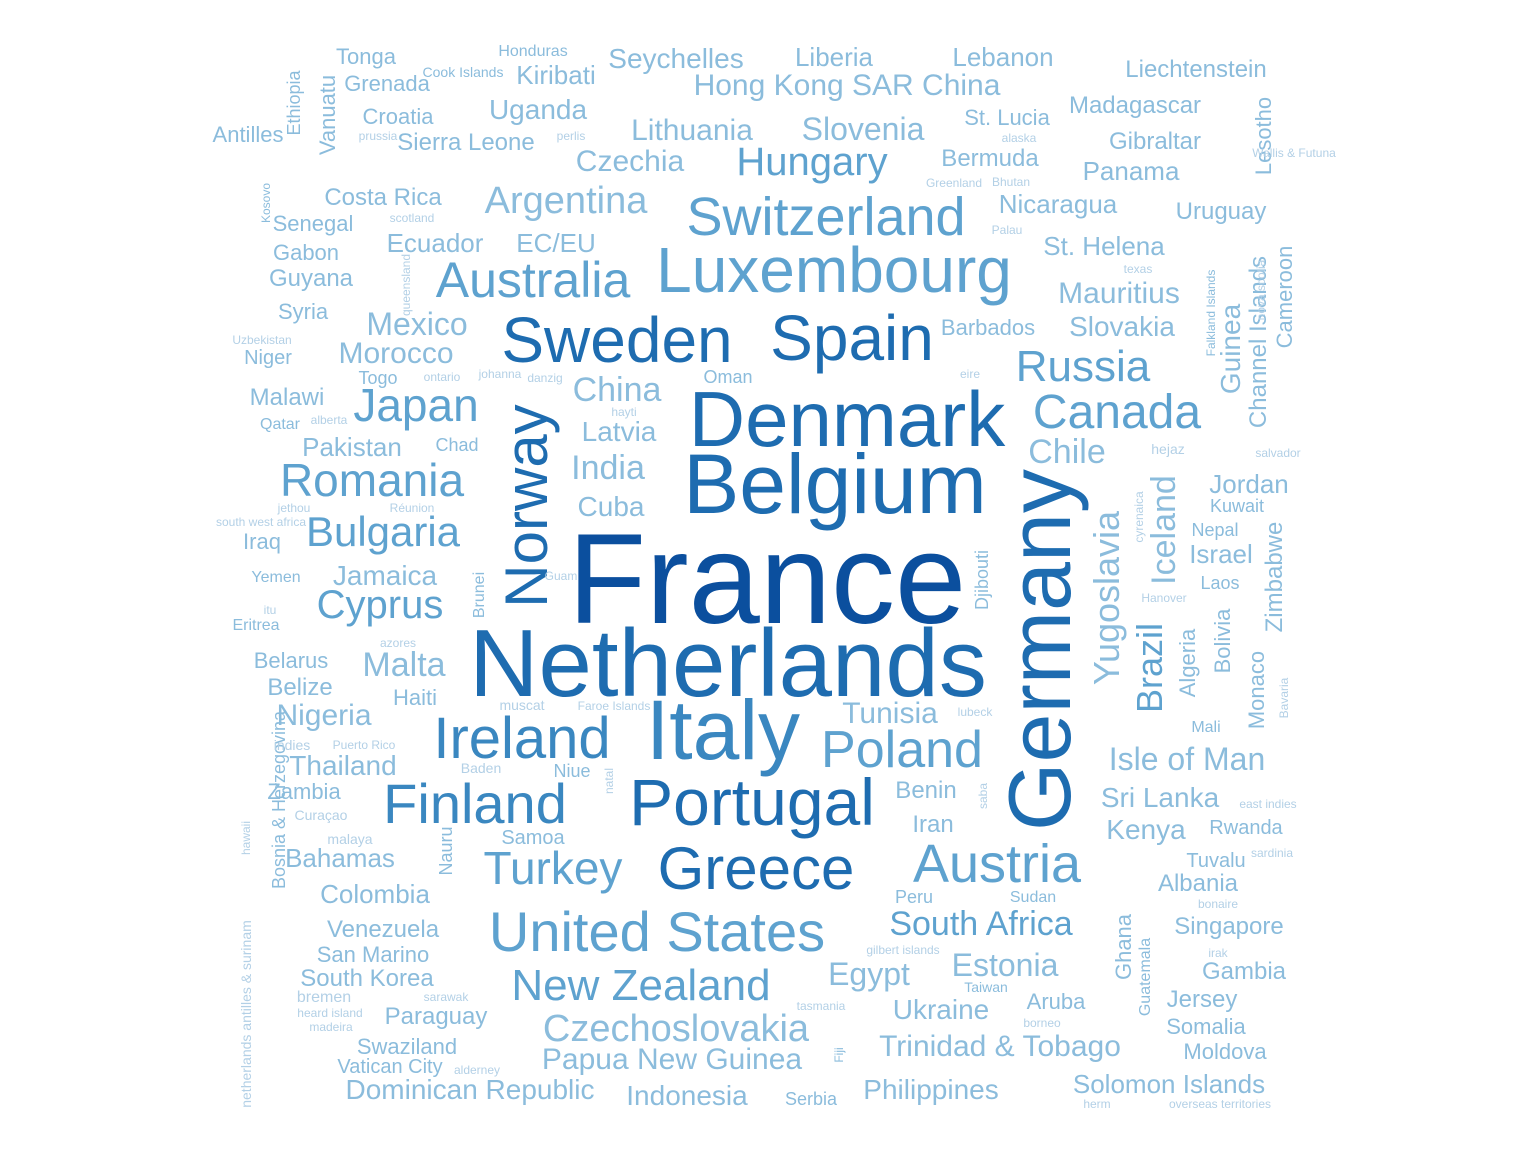  Describe the element at coordinates (954, 183) in the screenshot. I see `word-greenland: Greenland` at that location.